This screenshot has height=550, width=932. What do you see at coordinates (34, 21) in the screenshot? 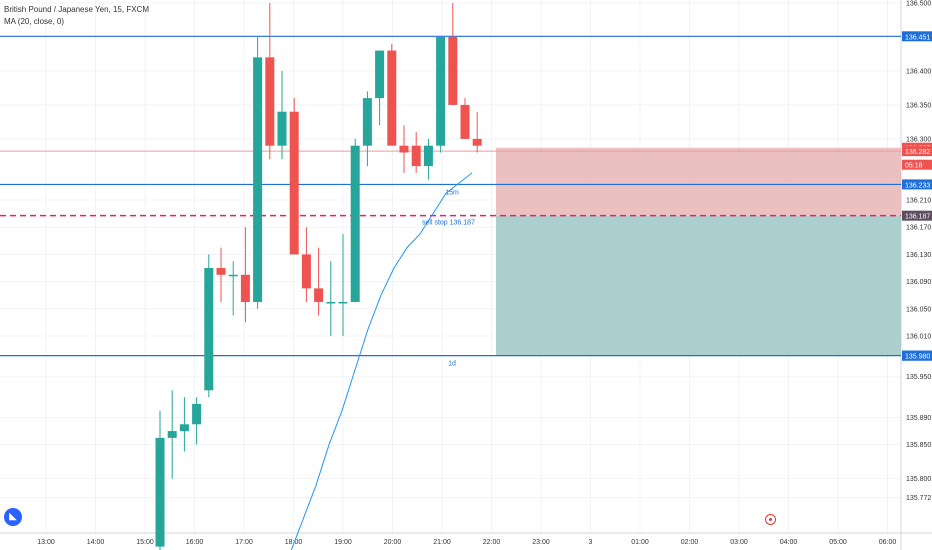
I see `indicator-label: MA (20, close, 0)` at bounding box center [34, 21].